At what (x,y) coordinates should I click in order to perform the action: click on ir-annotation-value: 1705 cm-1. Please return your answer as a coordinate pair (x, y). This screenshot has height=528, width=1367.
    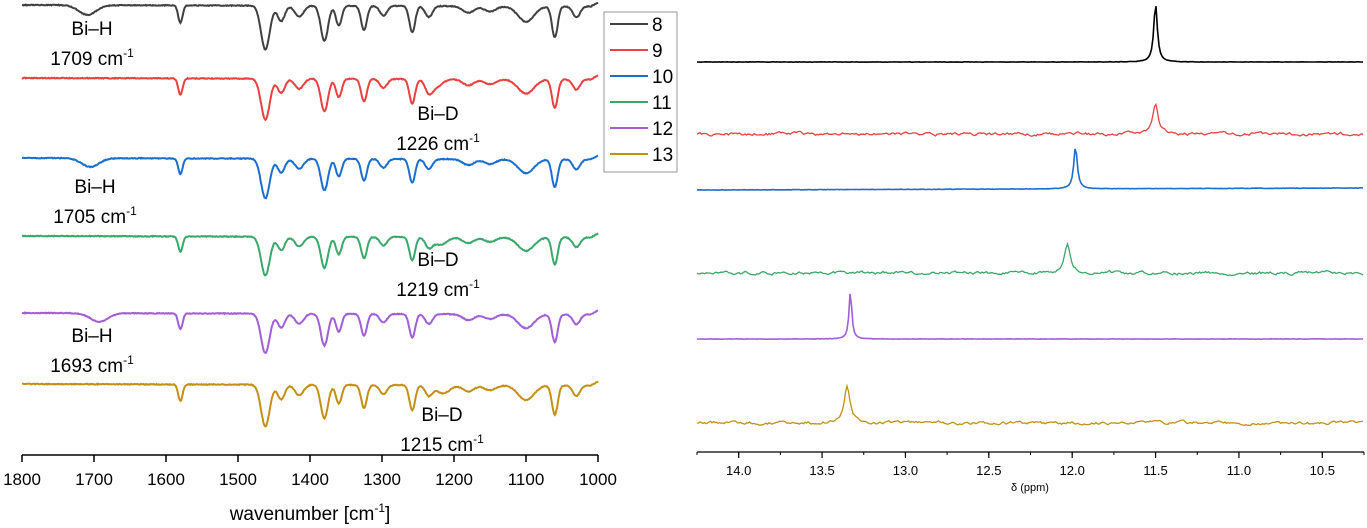
    Looking at the image, I should click on (95, 216).